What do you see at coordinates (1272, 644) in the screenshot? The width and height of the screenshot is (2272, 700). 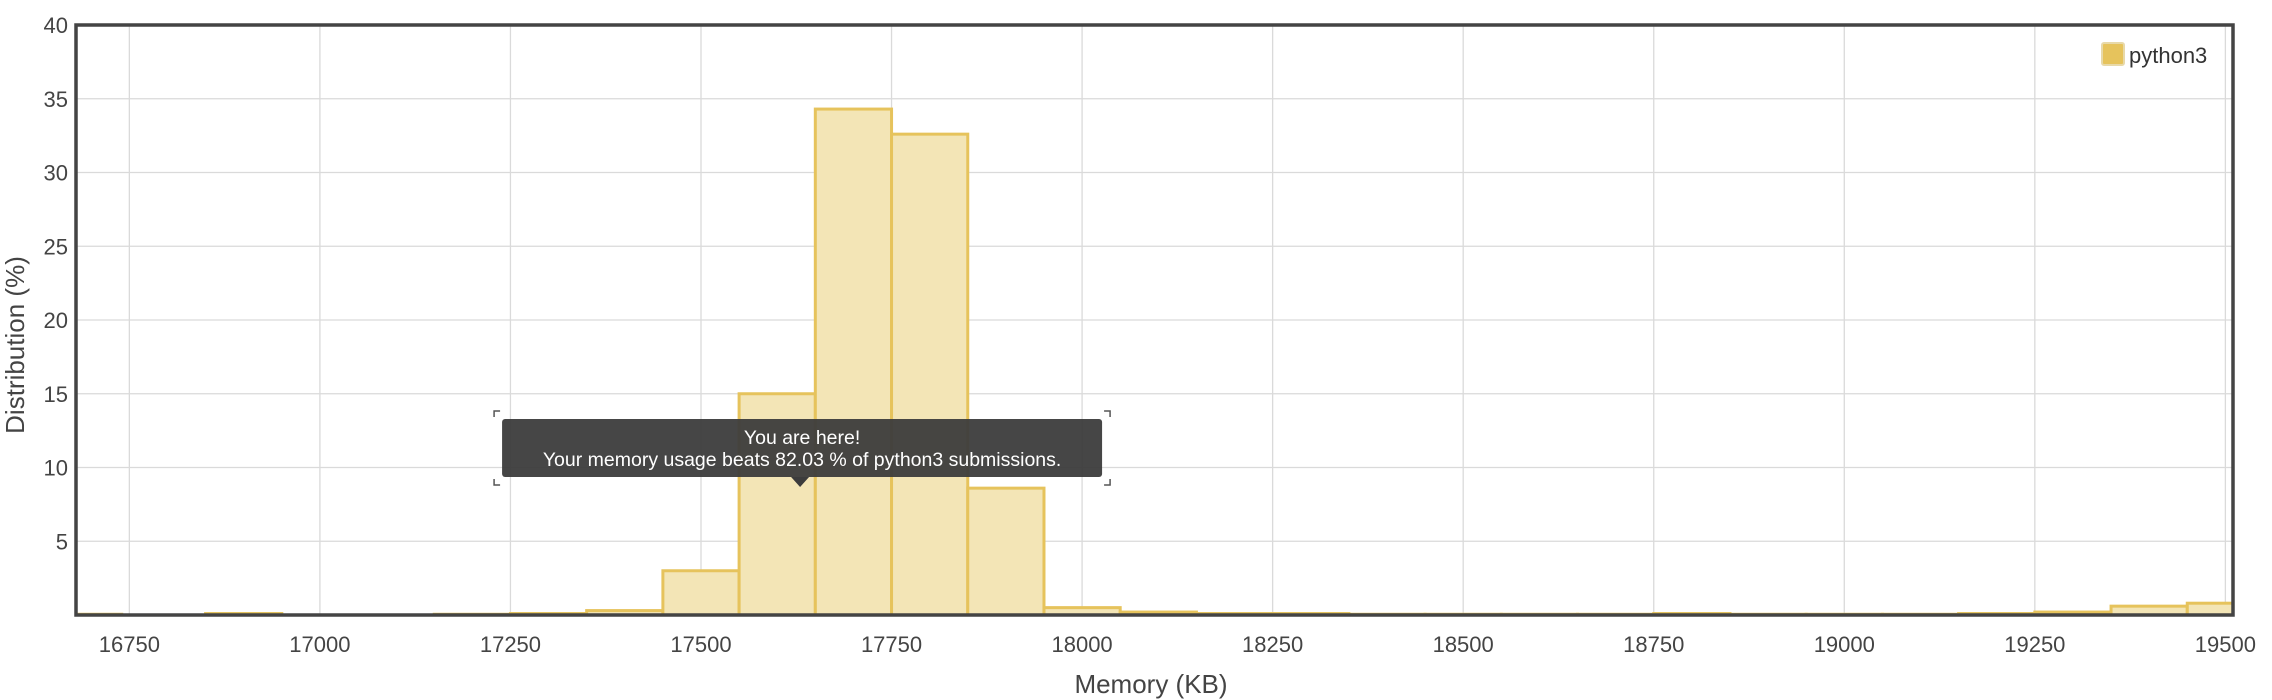 I see `x-tick-label: 18250` at bounding box center [1272, 644].